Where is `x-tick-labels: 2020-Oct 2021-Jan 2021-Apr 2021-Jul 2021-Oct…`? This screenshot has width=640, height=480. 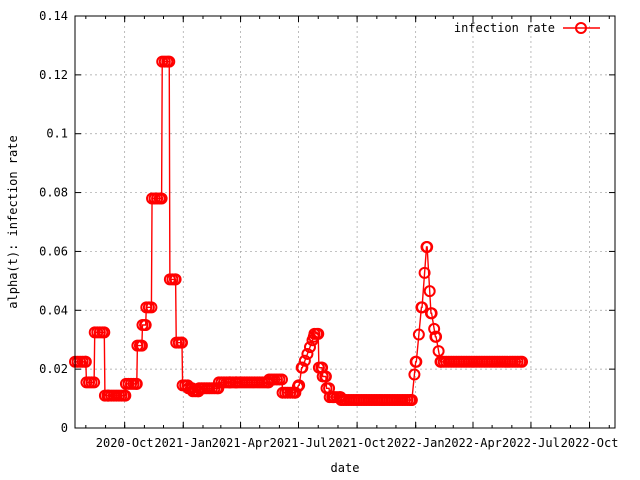 x-tick-labels: 2020-Oct 2021-Jan 2021-Apr 2021-Jul 2021-Oct… is located at coordinates (357, 443).